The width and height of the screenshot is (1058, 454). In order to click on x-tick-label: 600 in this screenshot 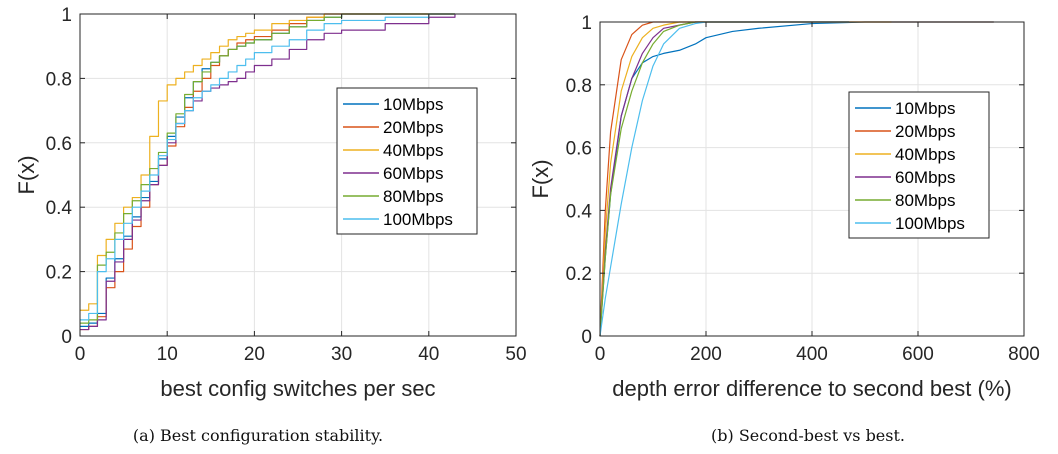, I will do `click(918, 354)`.